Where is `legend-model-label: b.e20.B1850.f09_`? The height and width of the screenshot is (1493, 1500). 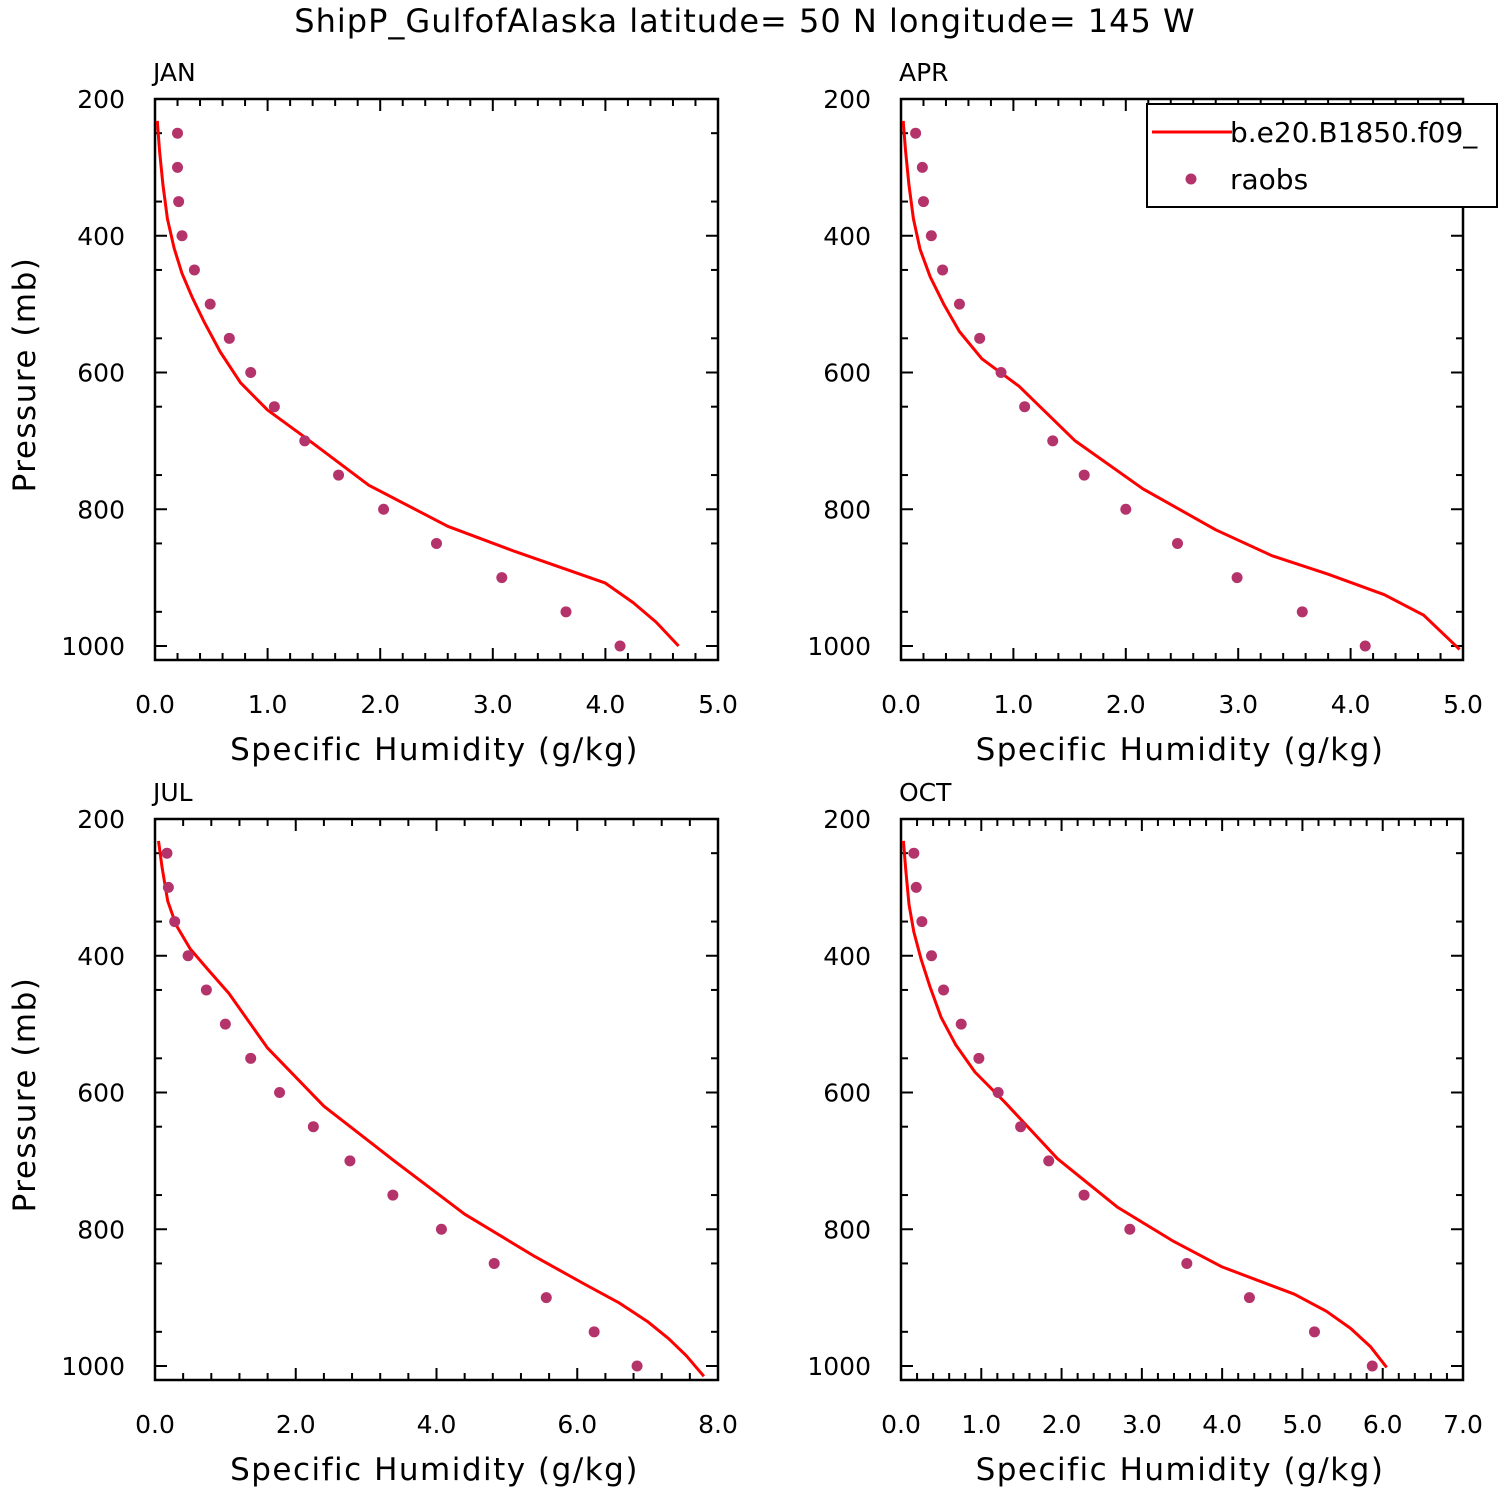 legend-model-label: b.e20.B1850.f09_ is located at coordinates (1354, 132).